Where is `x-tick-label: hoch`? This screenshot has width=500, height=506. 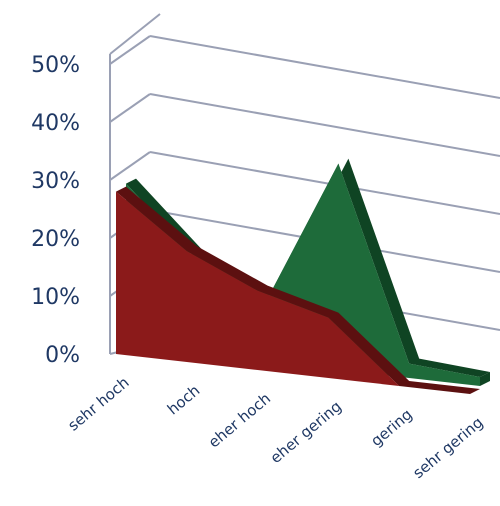
x-tick-label: hoch is located at coordinates (183, 399).